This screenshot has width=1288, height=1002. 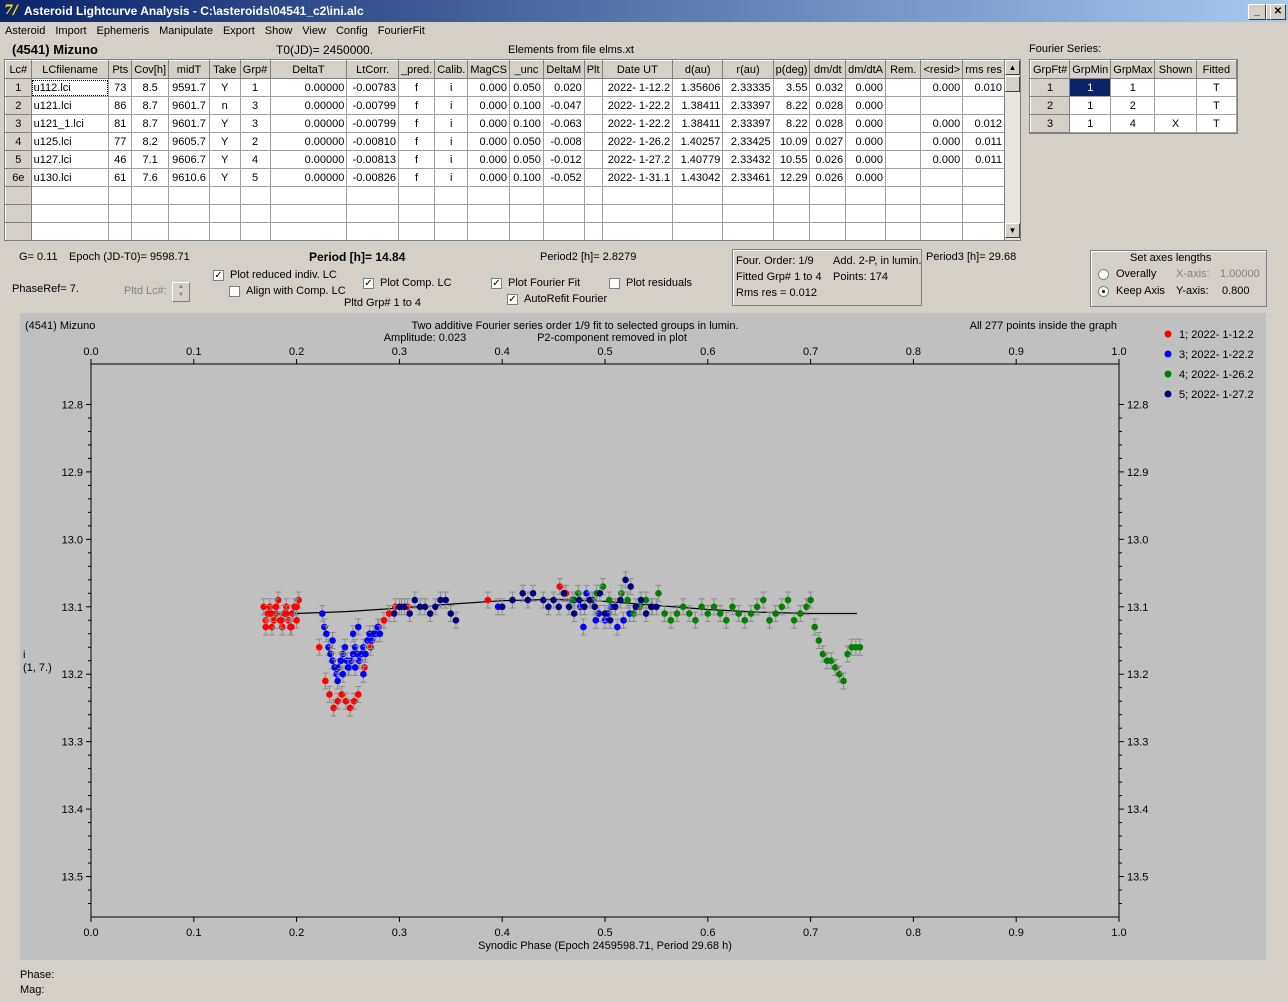 I want to click on menu-manipulate: Manipulate, so click(x=186, y=31).